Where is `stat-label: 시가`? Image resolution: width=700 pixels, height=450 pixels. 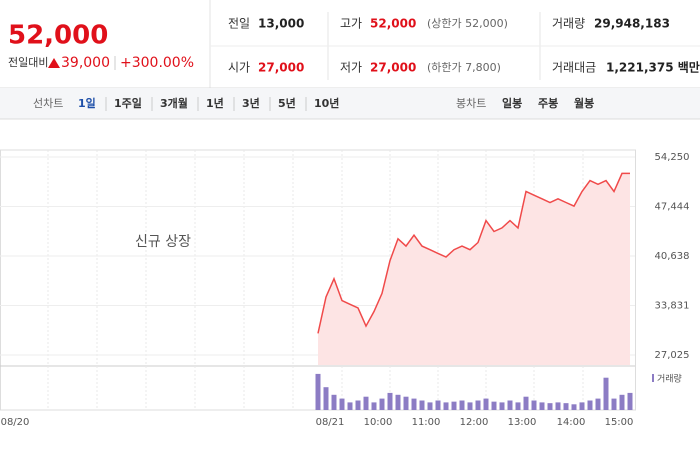 stat-label: 시가 is located at coordinates (239, 68).